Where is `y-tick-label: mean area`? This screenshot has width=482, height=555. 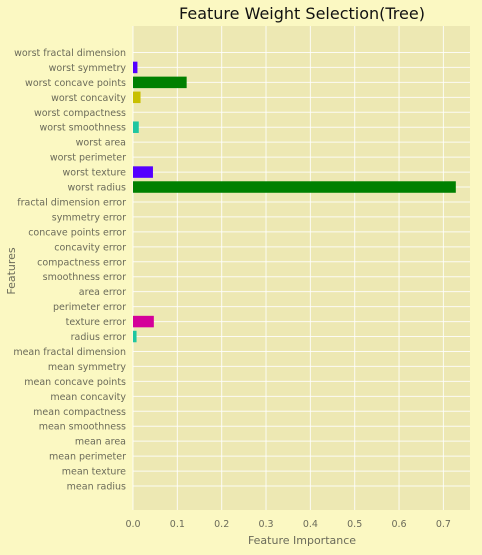 y-tick-label: mean area is located at coordinates (100, 442).